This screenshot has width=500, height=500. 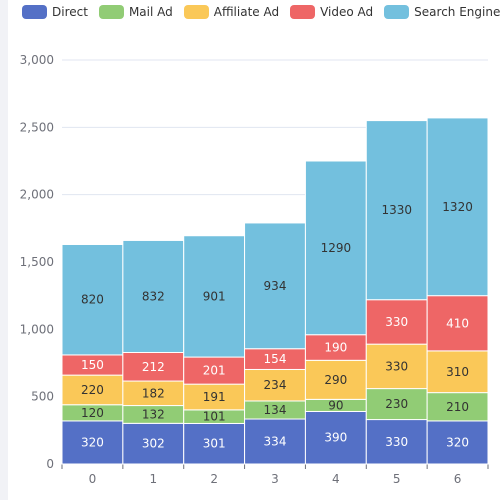 What do you see at coordinates (396, 404) in the screenshot?
I see `data-label: 230` at bounding box center [396, 404].